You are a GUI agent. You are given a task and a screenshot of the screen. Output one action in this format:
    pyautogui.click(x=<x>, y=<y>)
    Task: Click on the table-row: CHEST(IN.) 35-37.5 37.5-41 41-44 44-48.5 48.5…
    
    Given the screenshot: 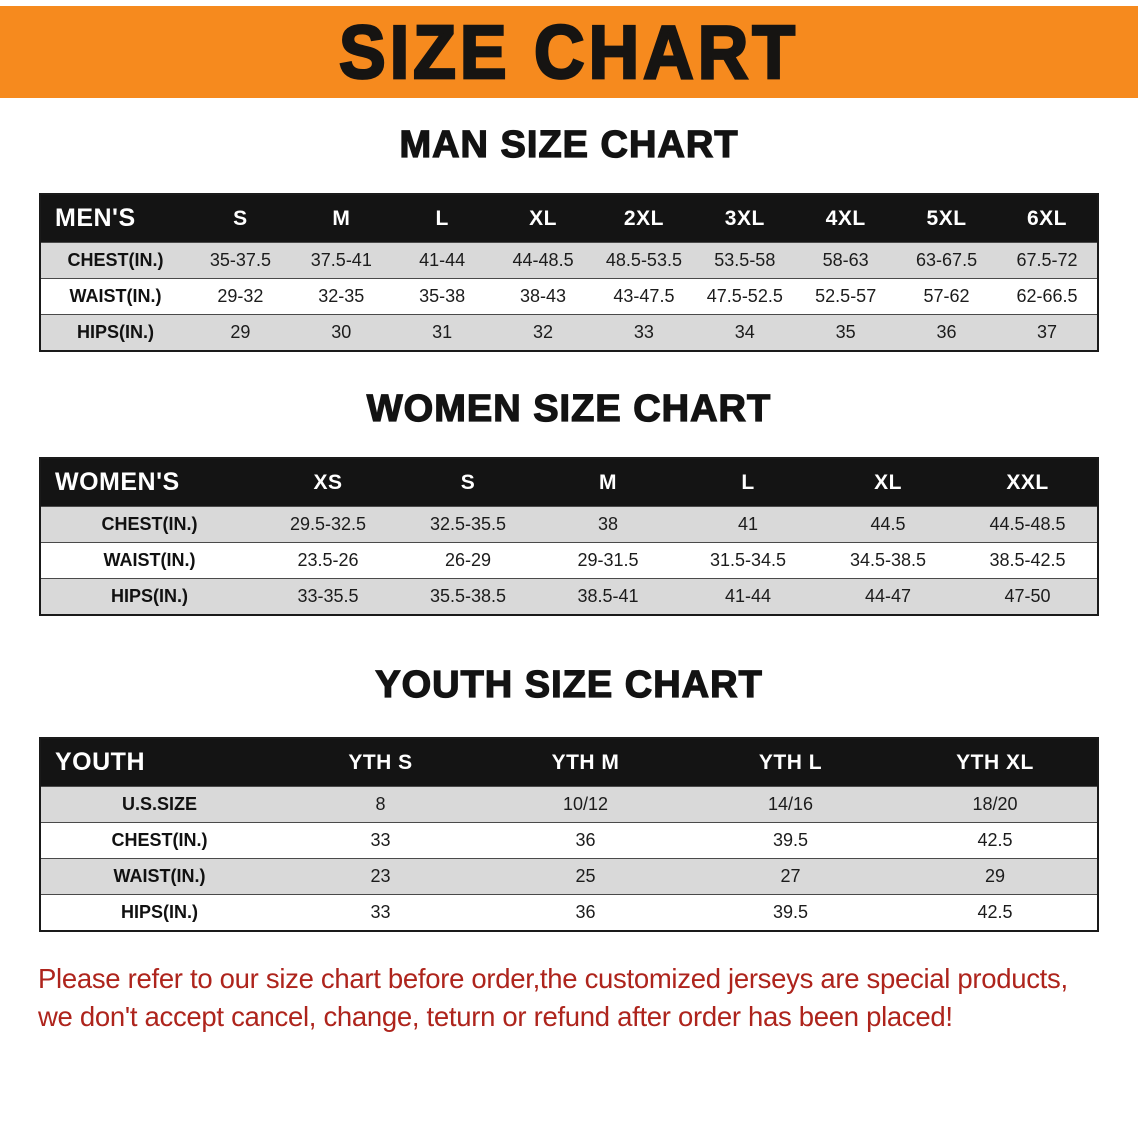 What is the action you would take?
    pyautogui.click(x=569, y=260)
    